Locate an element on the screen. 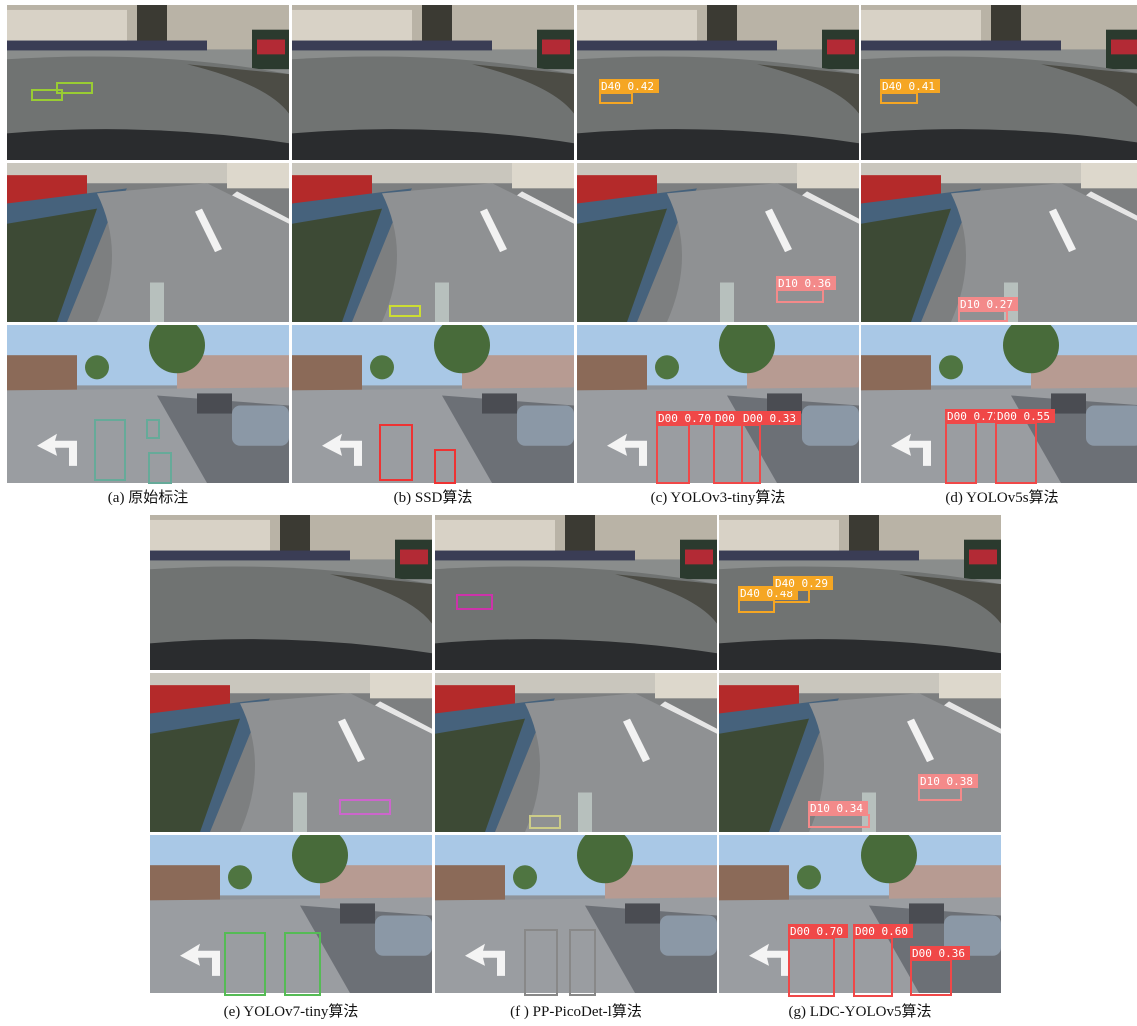 Image resolution: width=1137 pixels, height=1026 pixels. caption: (d) YOLOv5s算法 is located at coordinates (1001, 497).